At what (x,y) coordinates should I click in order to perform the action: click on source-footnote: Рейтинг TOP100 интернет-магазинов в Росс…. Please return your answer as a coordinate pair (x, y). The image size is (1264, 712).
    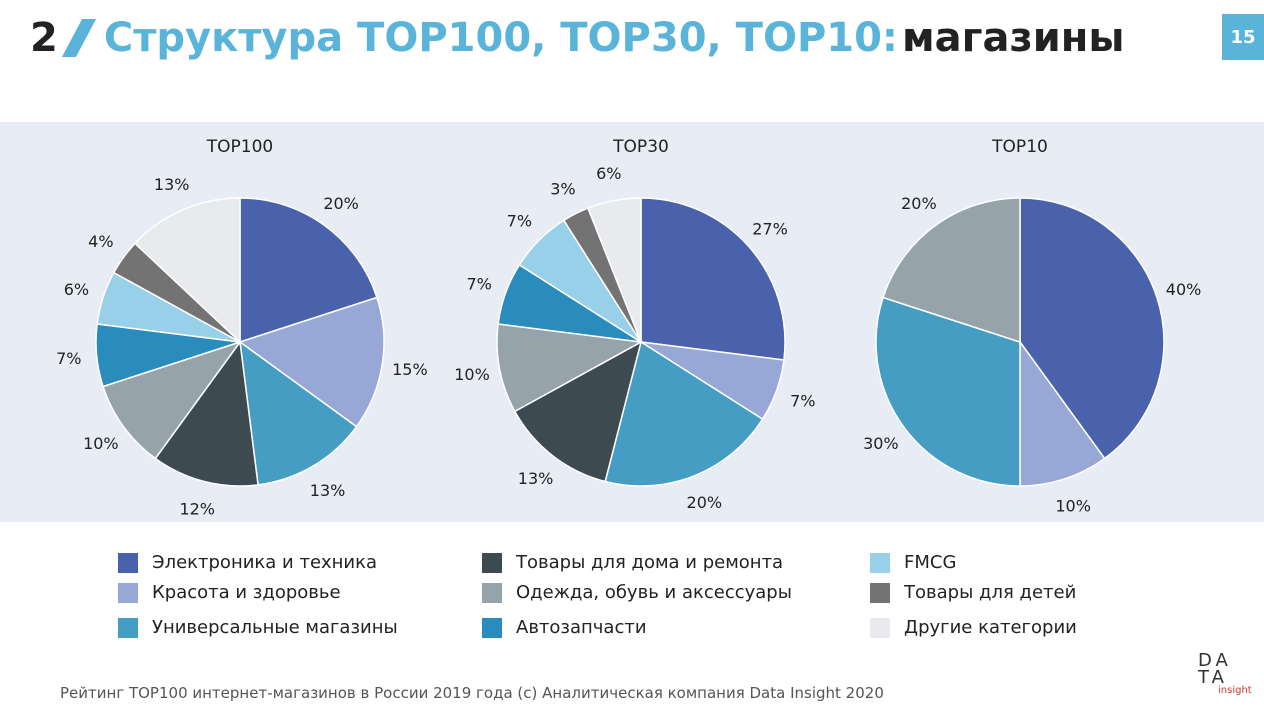
    Looking at the image, I should click on (472, 693).